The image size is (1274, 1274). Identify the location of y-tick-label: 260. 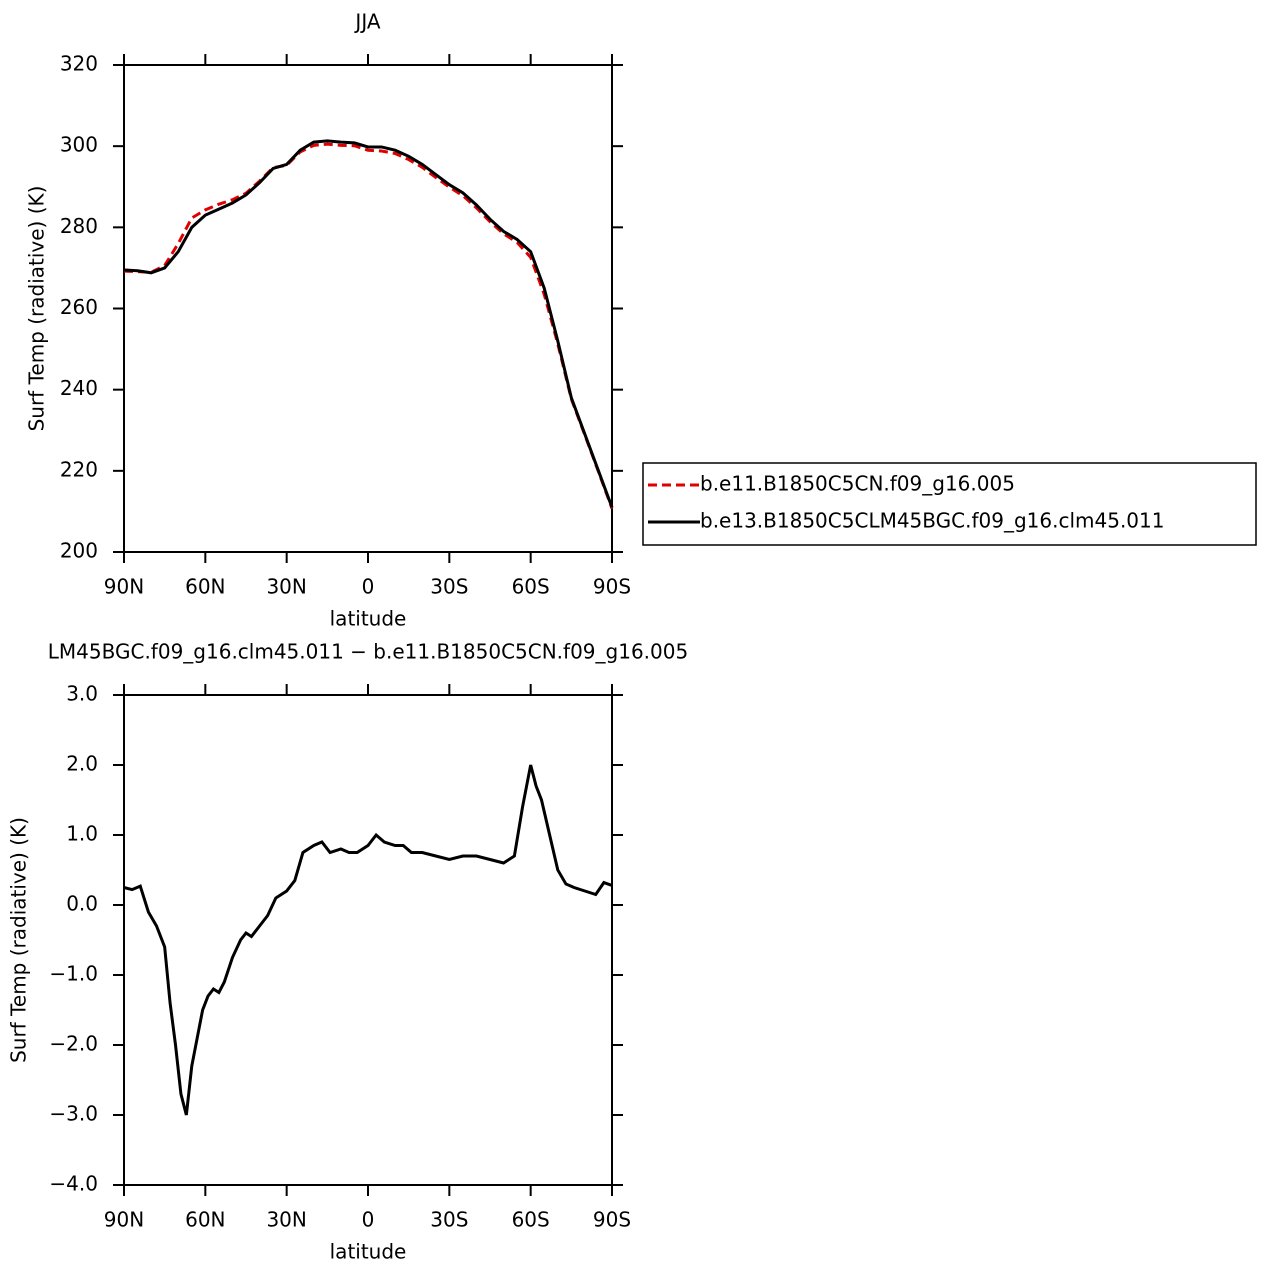
(79, 307).